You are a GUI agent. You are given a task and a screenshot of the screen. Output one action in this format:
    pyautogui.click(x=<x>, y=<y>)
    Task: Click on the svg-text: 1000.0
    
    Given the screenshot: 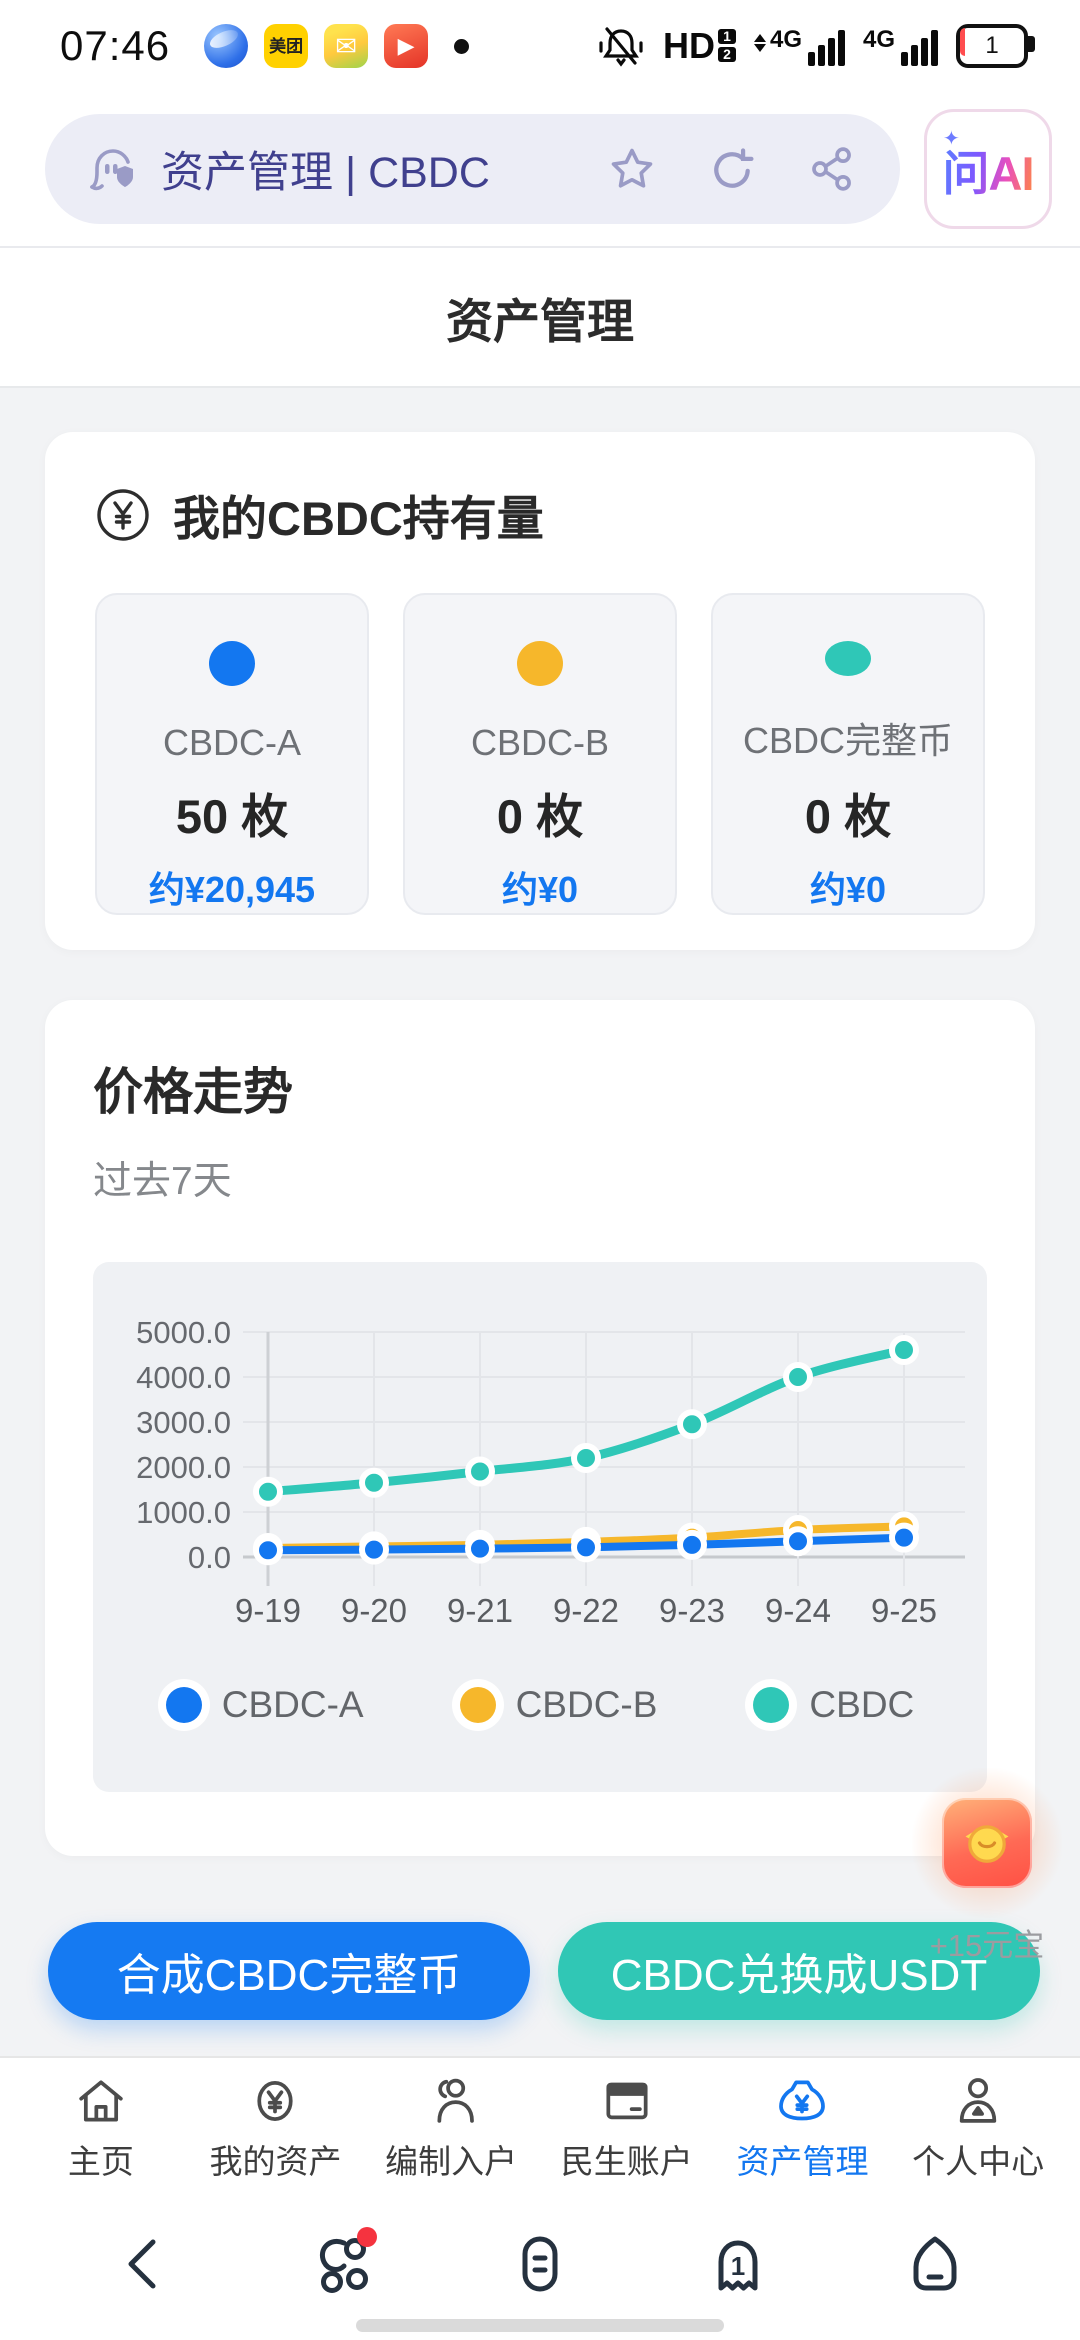 What is the action you would take?
    pyautogui.click(x=183, y=1512)
    